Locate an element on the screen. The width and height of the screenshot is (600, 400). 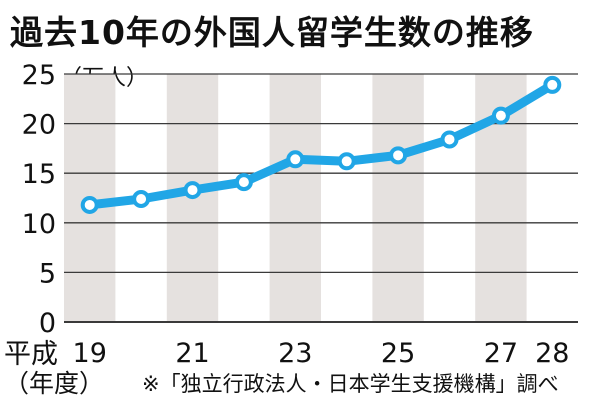
x-axis-era-prefix: 平成 is located at coordinates (31, 354).